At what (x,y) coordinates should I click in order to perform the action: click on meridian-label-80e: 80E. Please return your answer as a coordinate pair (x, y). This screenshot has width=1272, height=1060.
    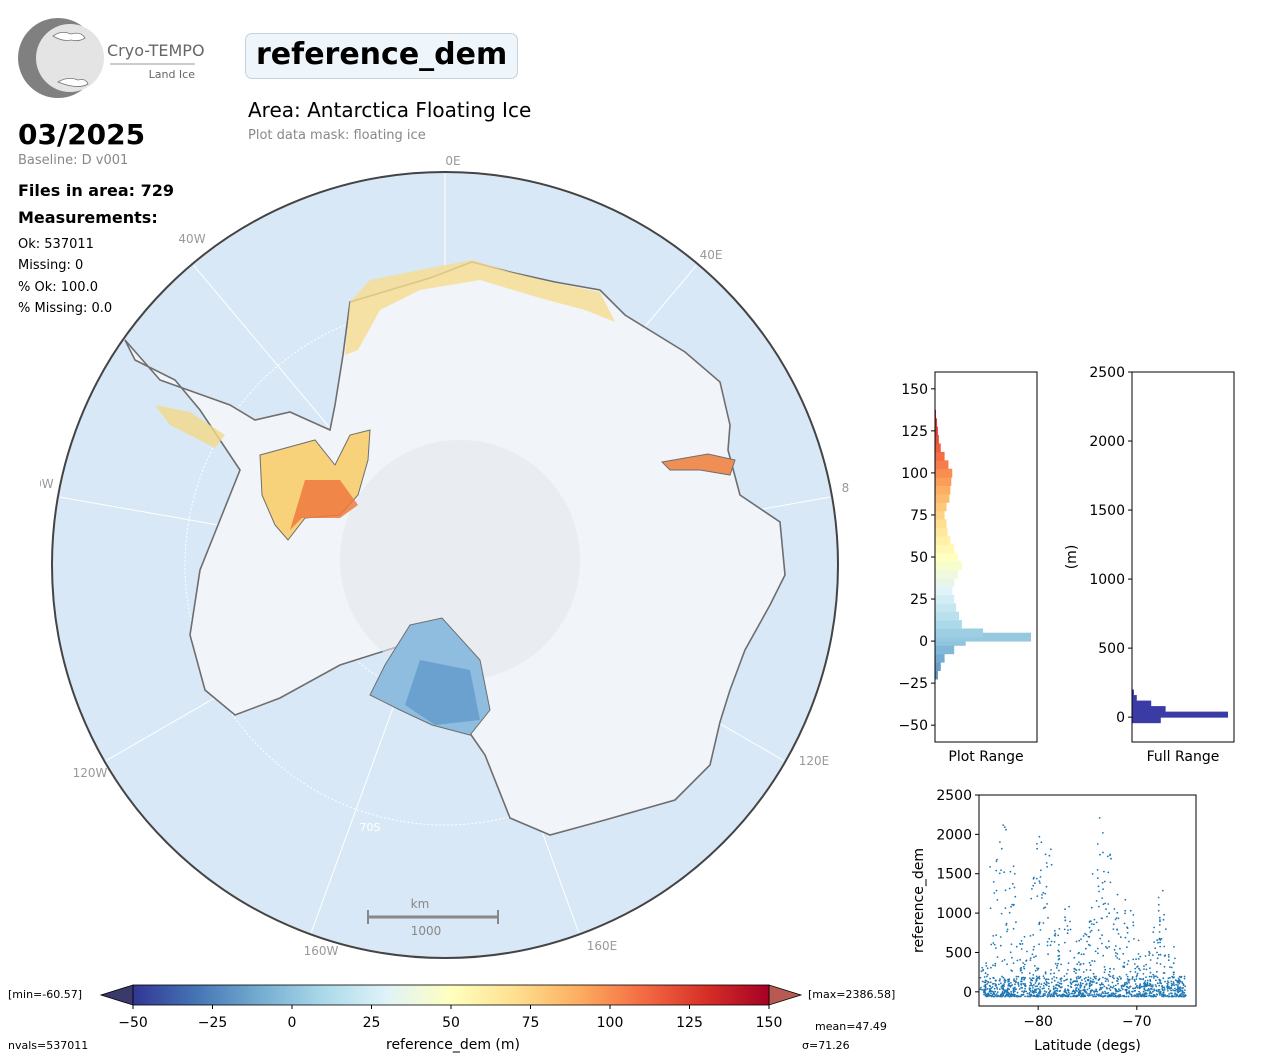
    Looking at the image, I should click on (846, 488).